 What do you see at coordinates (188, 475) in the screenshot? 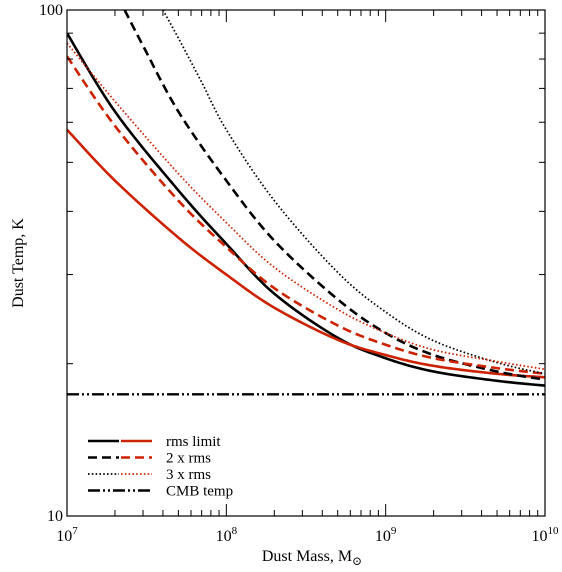
I see `legend-label: 3 x rms` at bounding box center [188, 475].